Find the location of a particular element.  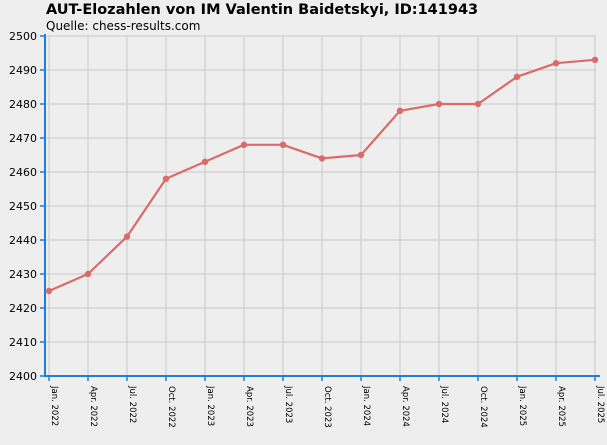

y-tick-label: 2460 is located at coordinates (23, 172).